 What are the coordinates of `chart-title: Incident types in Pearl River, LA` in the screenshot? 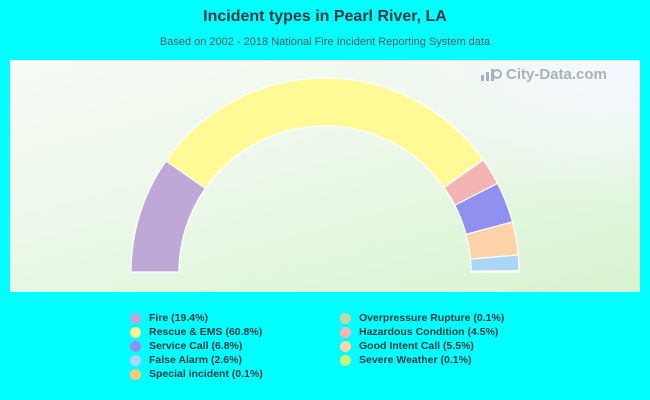 It's located at (325, 16).